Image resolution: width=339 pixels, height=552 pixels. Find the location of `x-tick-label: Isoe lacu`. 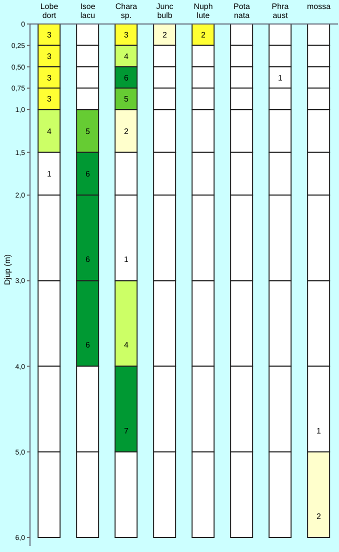

x-tick-label: Isoe lacu is located at coordinates (88, 11).